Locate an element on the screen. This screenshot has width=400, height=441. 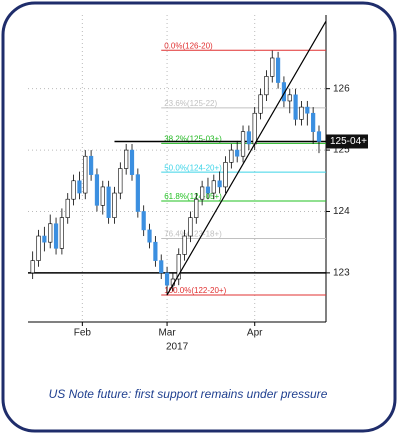
fib-label: 23.6%(125-22) is located at coordinates (190, 103).